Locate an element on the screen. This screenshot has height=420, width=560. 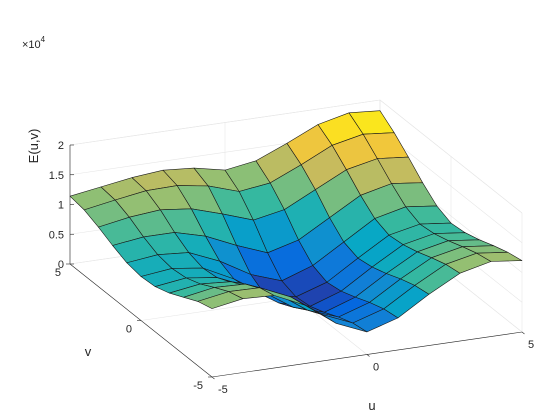
z-tick-label: 1.5 is located at coordinates (56, 176).